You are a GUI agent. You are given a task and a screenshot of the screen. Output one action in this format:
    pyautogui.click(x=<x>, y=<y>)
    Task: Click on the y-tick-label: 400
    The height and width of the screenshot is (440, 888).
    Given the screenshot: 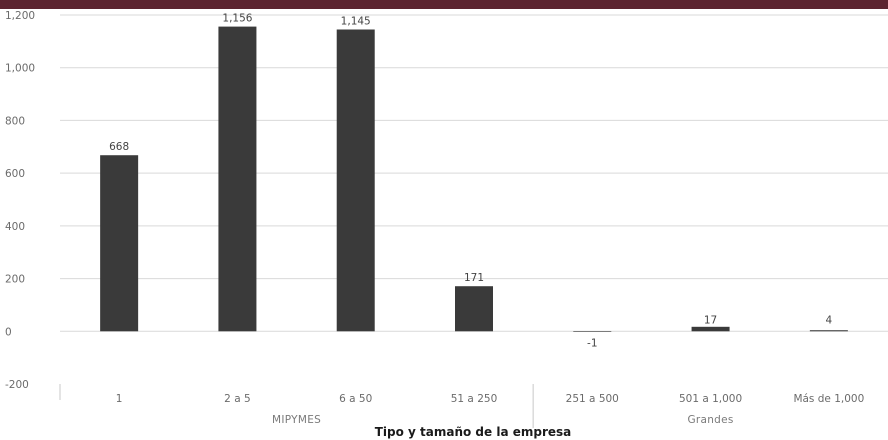 What is the action you would take?
    pyautogui.click(x=15, y=227)
    